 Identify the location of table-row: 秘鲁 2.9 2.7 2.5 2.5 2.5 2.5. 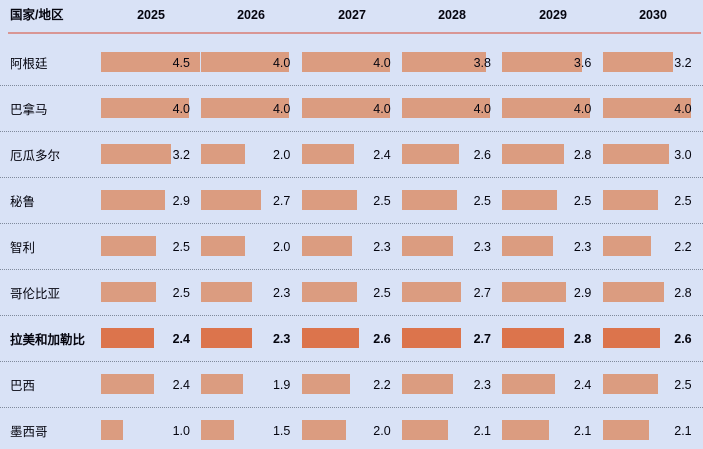
(351, 201).